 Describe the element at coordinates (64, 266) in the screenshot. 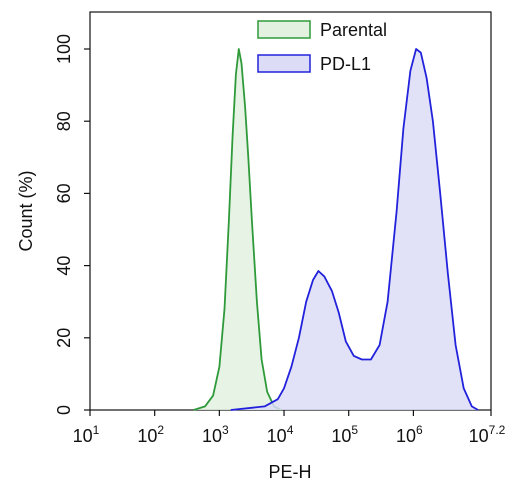

I see `y-tick-label-2: 40` at that location.